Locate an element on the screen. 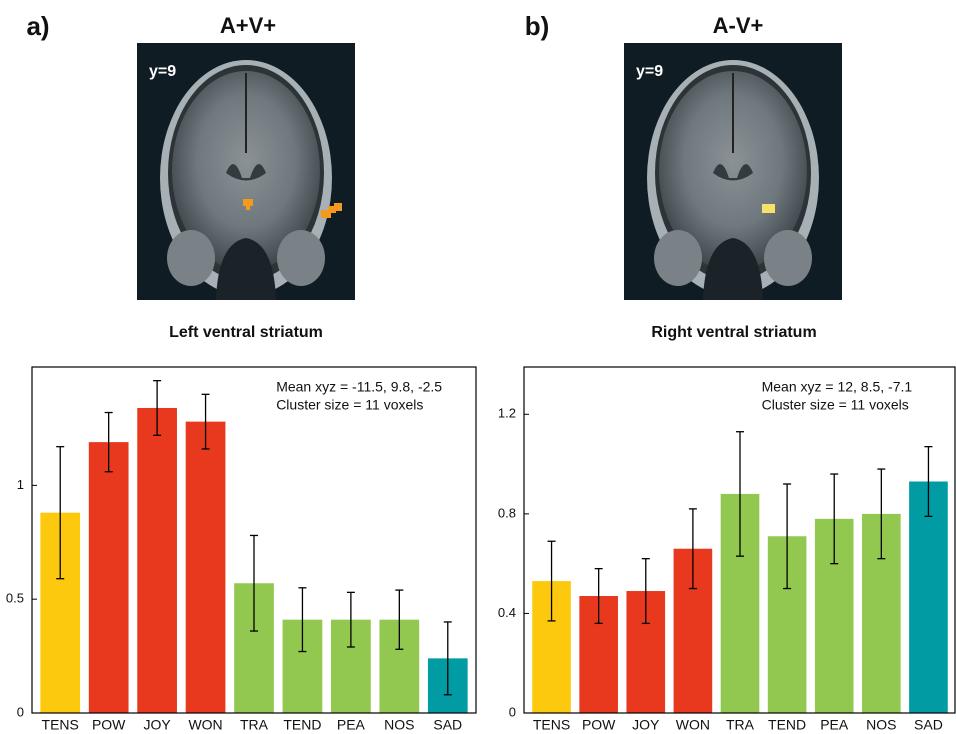 Image resolution: width=956 pixels, height=734 pixels. y-tick-label: 0.4 is located at coordinates (507, 612).